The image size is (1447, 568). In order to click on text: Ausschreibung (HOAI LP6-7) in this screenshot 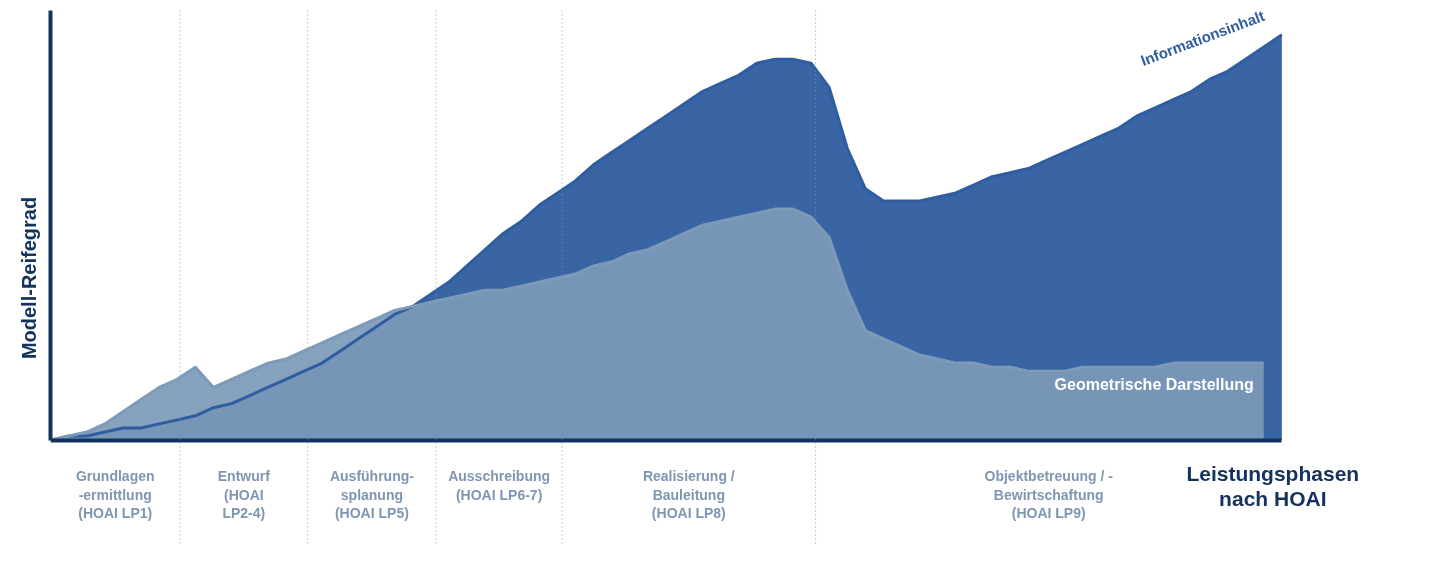, I will do `click(499, 485)`.